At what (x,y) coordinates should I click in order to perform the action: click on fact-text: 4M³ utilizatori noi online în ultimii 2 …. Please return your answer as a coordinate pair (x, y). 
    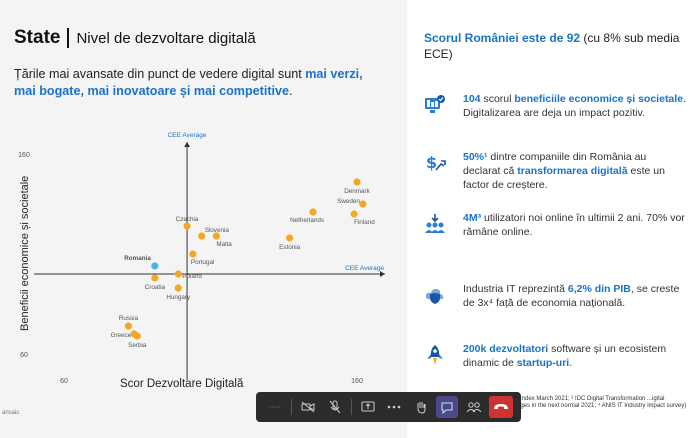
    Looking at the image, I should click on (574, 225).